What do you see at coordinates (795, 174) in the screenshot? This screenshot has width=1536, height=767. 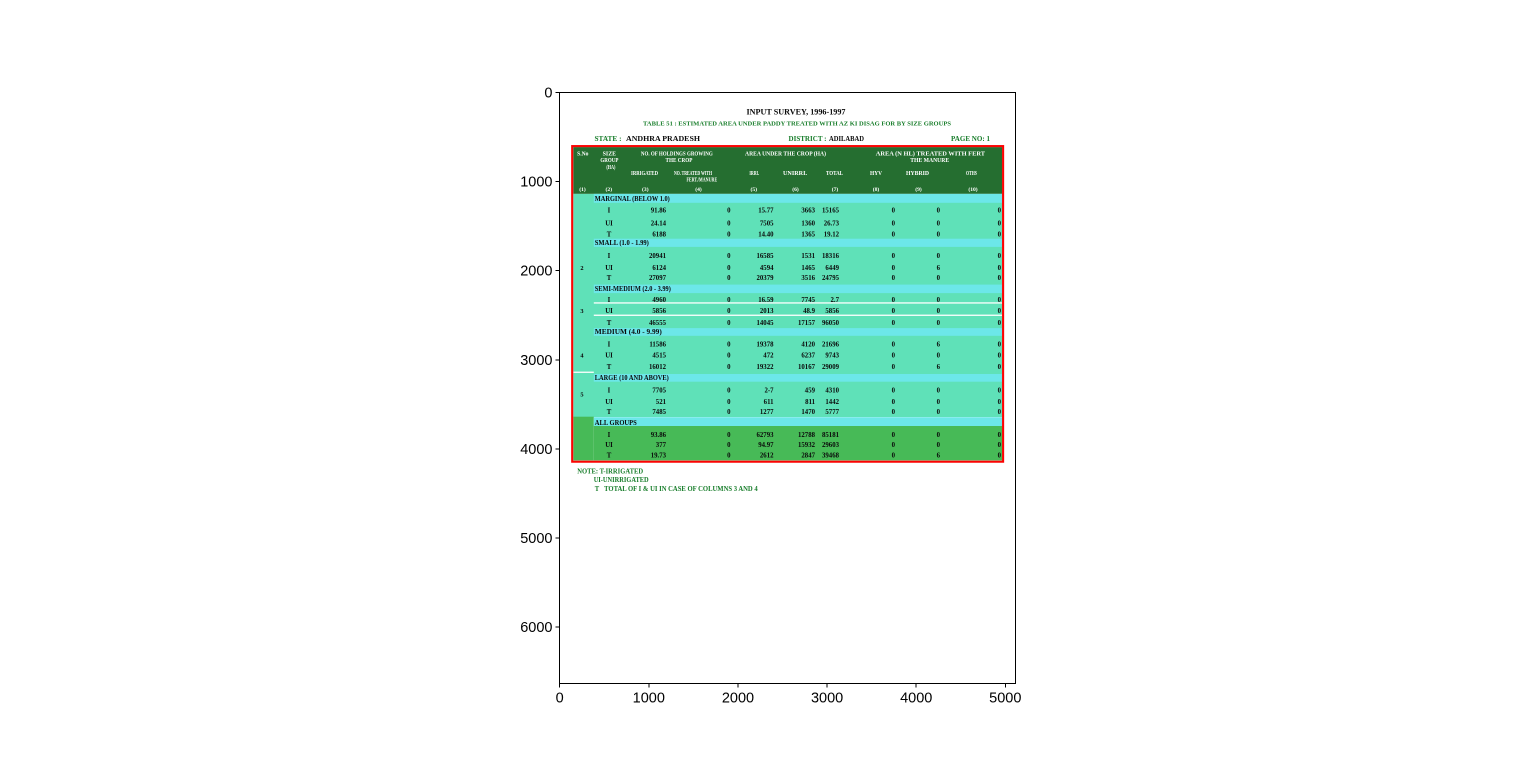 I see `svg-text: UNIRRI.` at bounding box center [795, 174].